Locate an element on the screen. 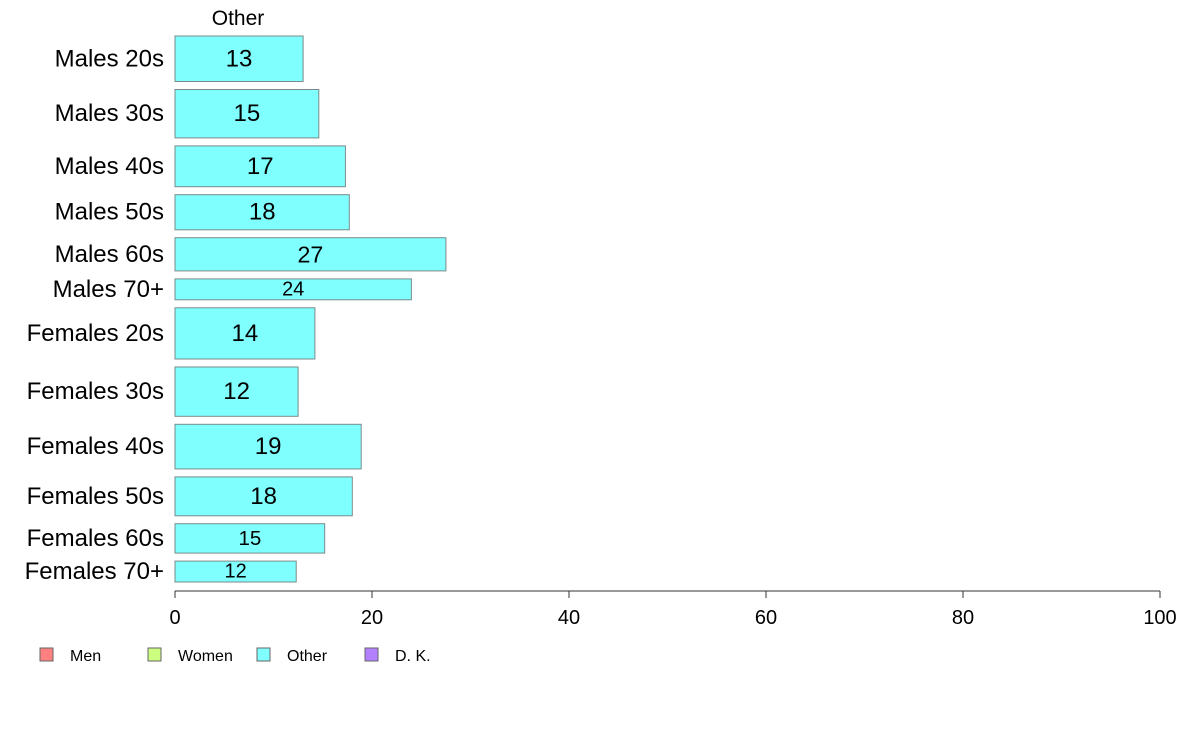 The image size is (1188, 736). panel-title: Other is located at coordinates (238, 18).